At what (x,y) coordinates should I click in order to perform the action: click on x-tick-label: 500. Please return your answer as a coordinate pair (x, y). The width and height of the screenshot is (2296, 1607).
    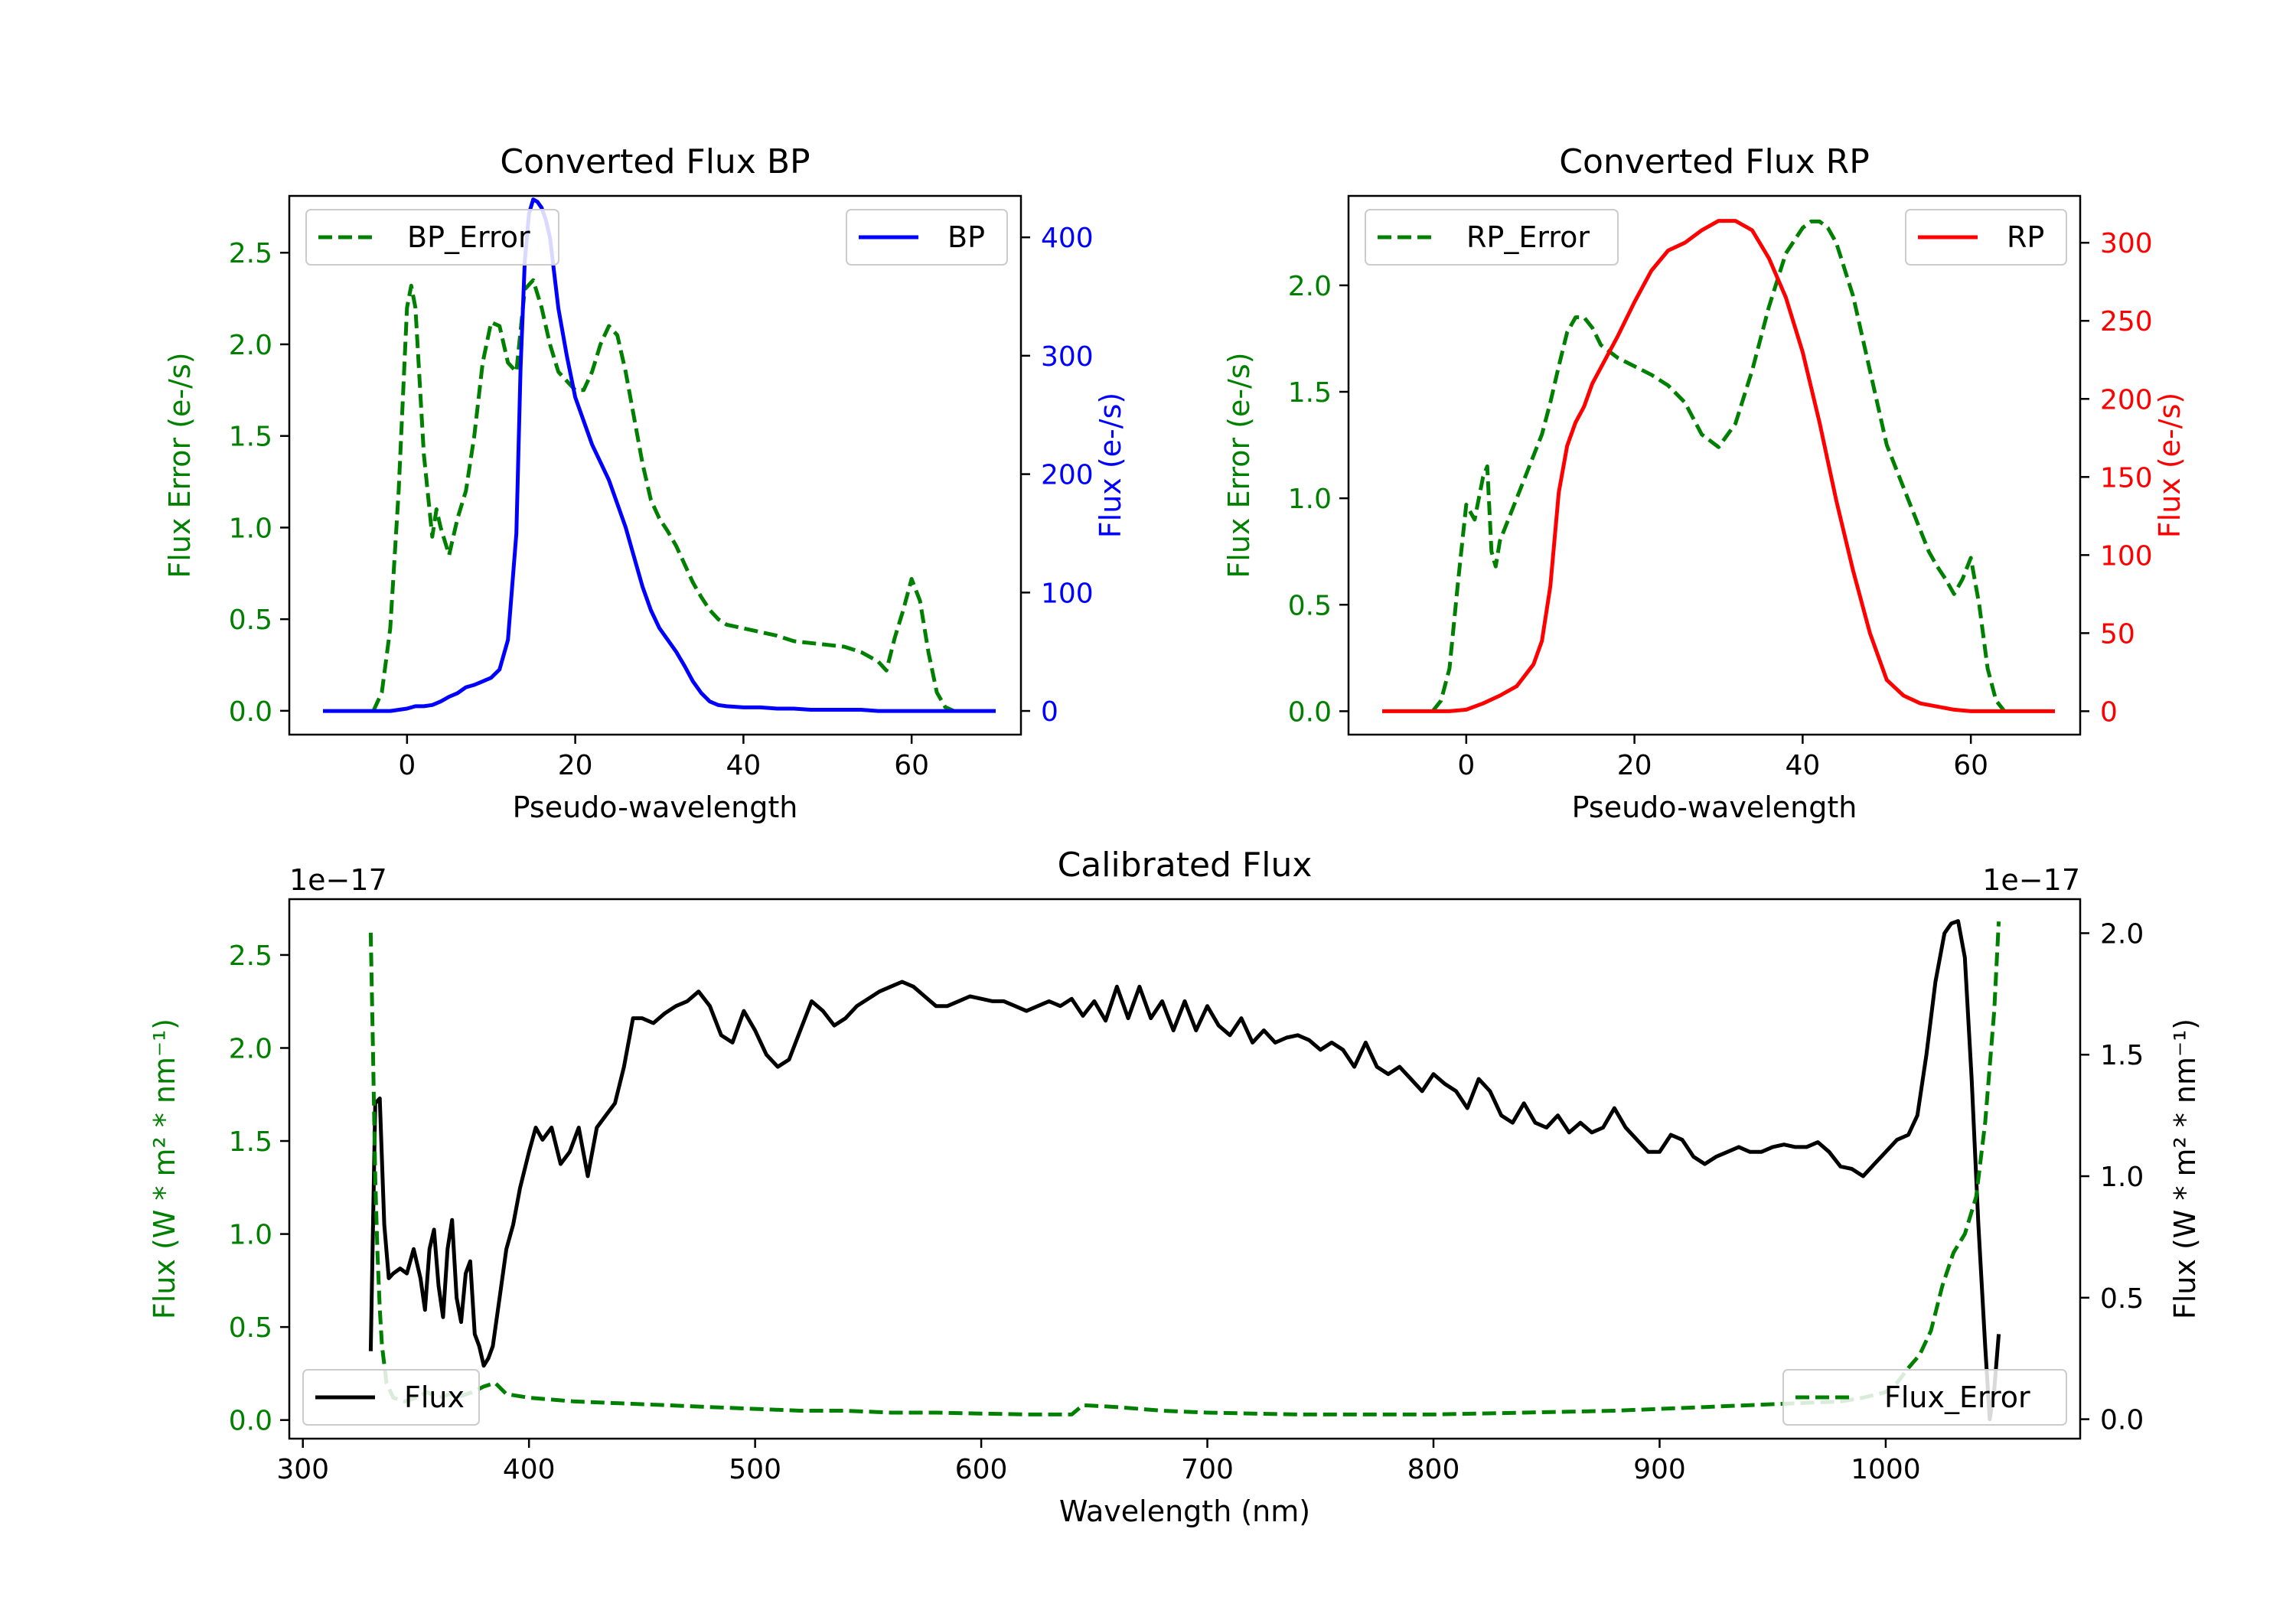
    Looking at the image, I should click on (755, 1470).